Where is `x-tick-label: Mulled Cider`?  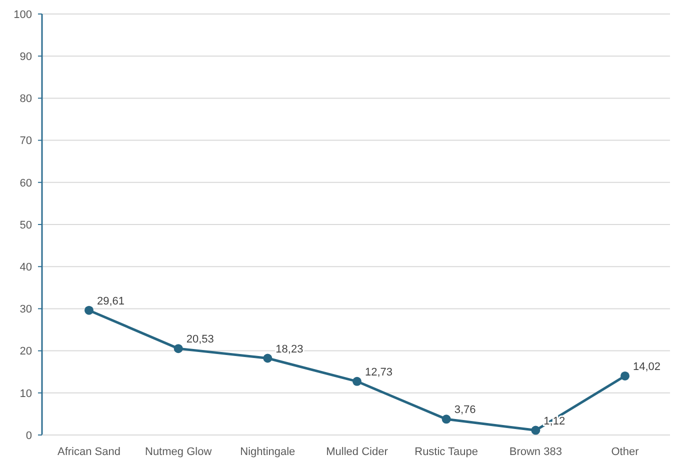 x-tick-label: Mulled Cider is located at coordinates (357, 452).